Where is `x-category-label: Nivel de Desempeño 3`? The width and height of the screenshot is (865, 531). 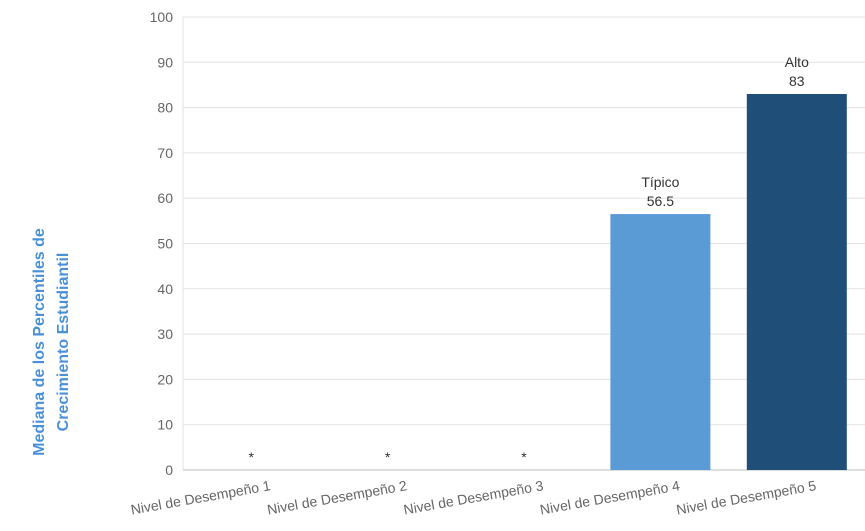
x-category-label: Nivel de Desempeño 3 is located at coordinates (473, 497).